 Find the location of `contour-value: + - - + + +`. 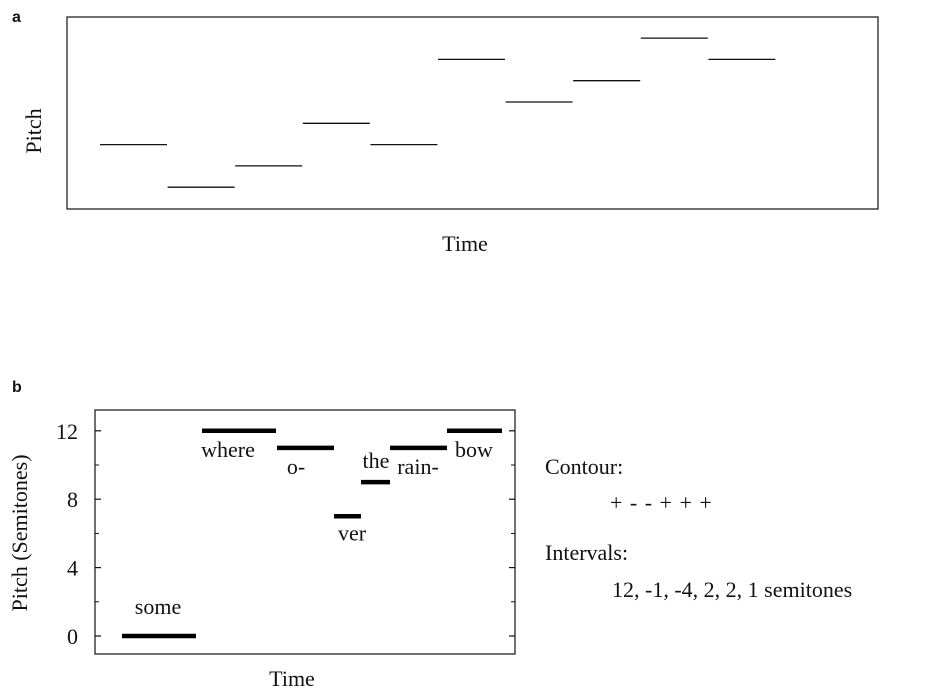

contour-value: + - - + + + is located at coordinates (661, 502).